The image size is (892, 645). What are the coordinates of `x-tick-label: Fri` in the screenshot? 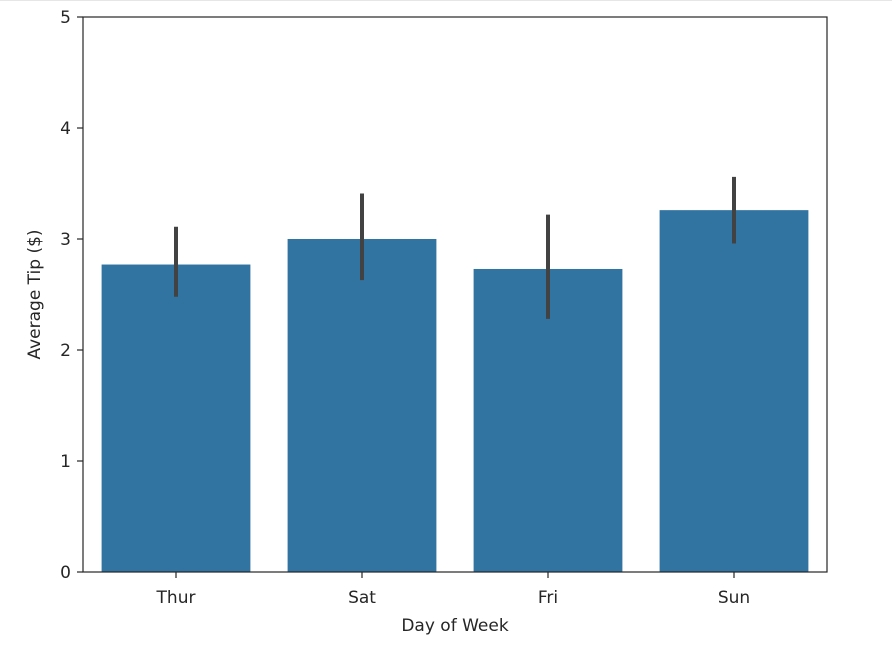 It's located at (548, 598).